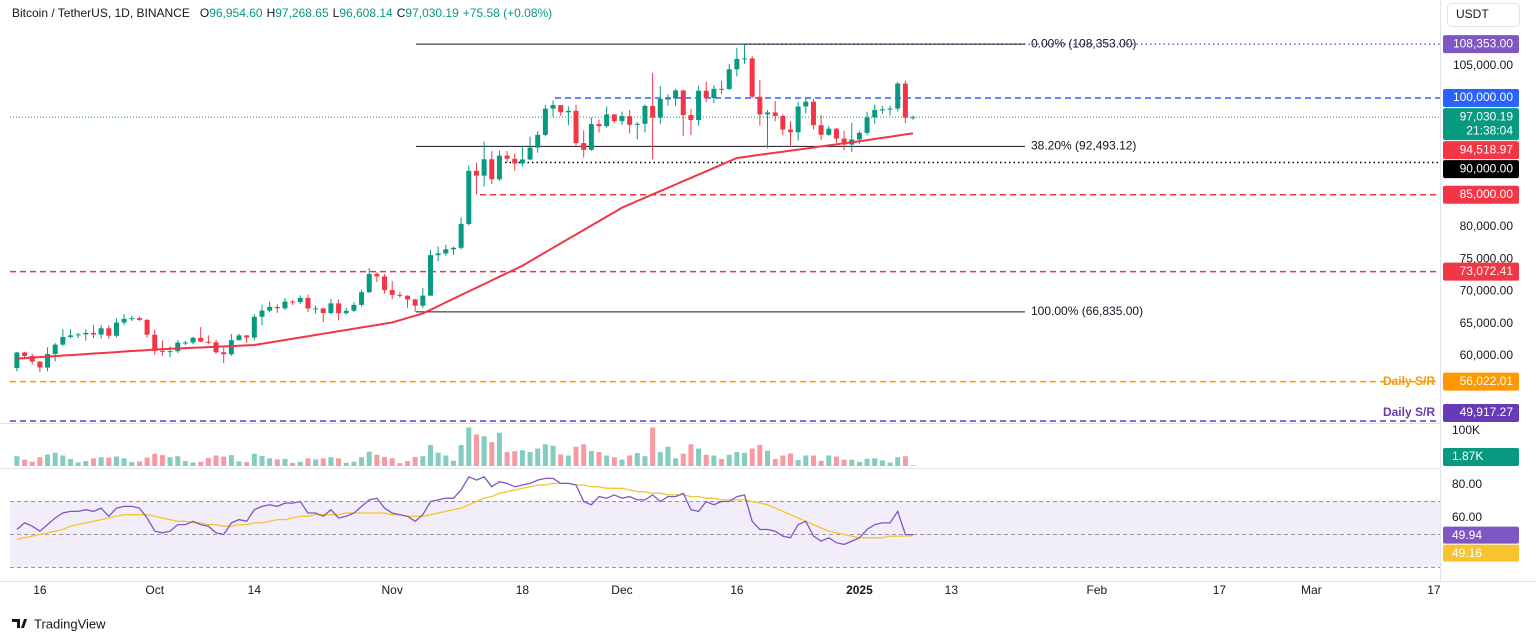 This screenshot has width=1536, height=644. Describe the element at coordinates (1472, 14) in the screenshot. I see `currency-label: USDT` at that location.